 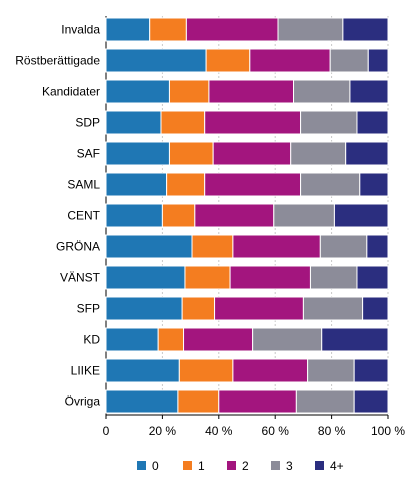 What do you see at coordinates (332, 431) in the screenshot?
I see `x-tick-label: 80 %` at bounding box center [332, 431].